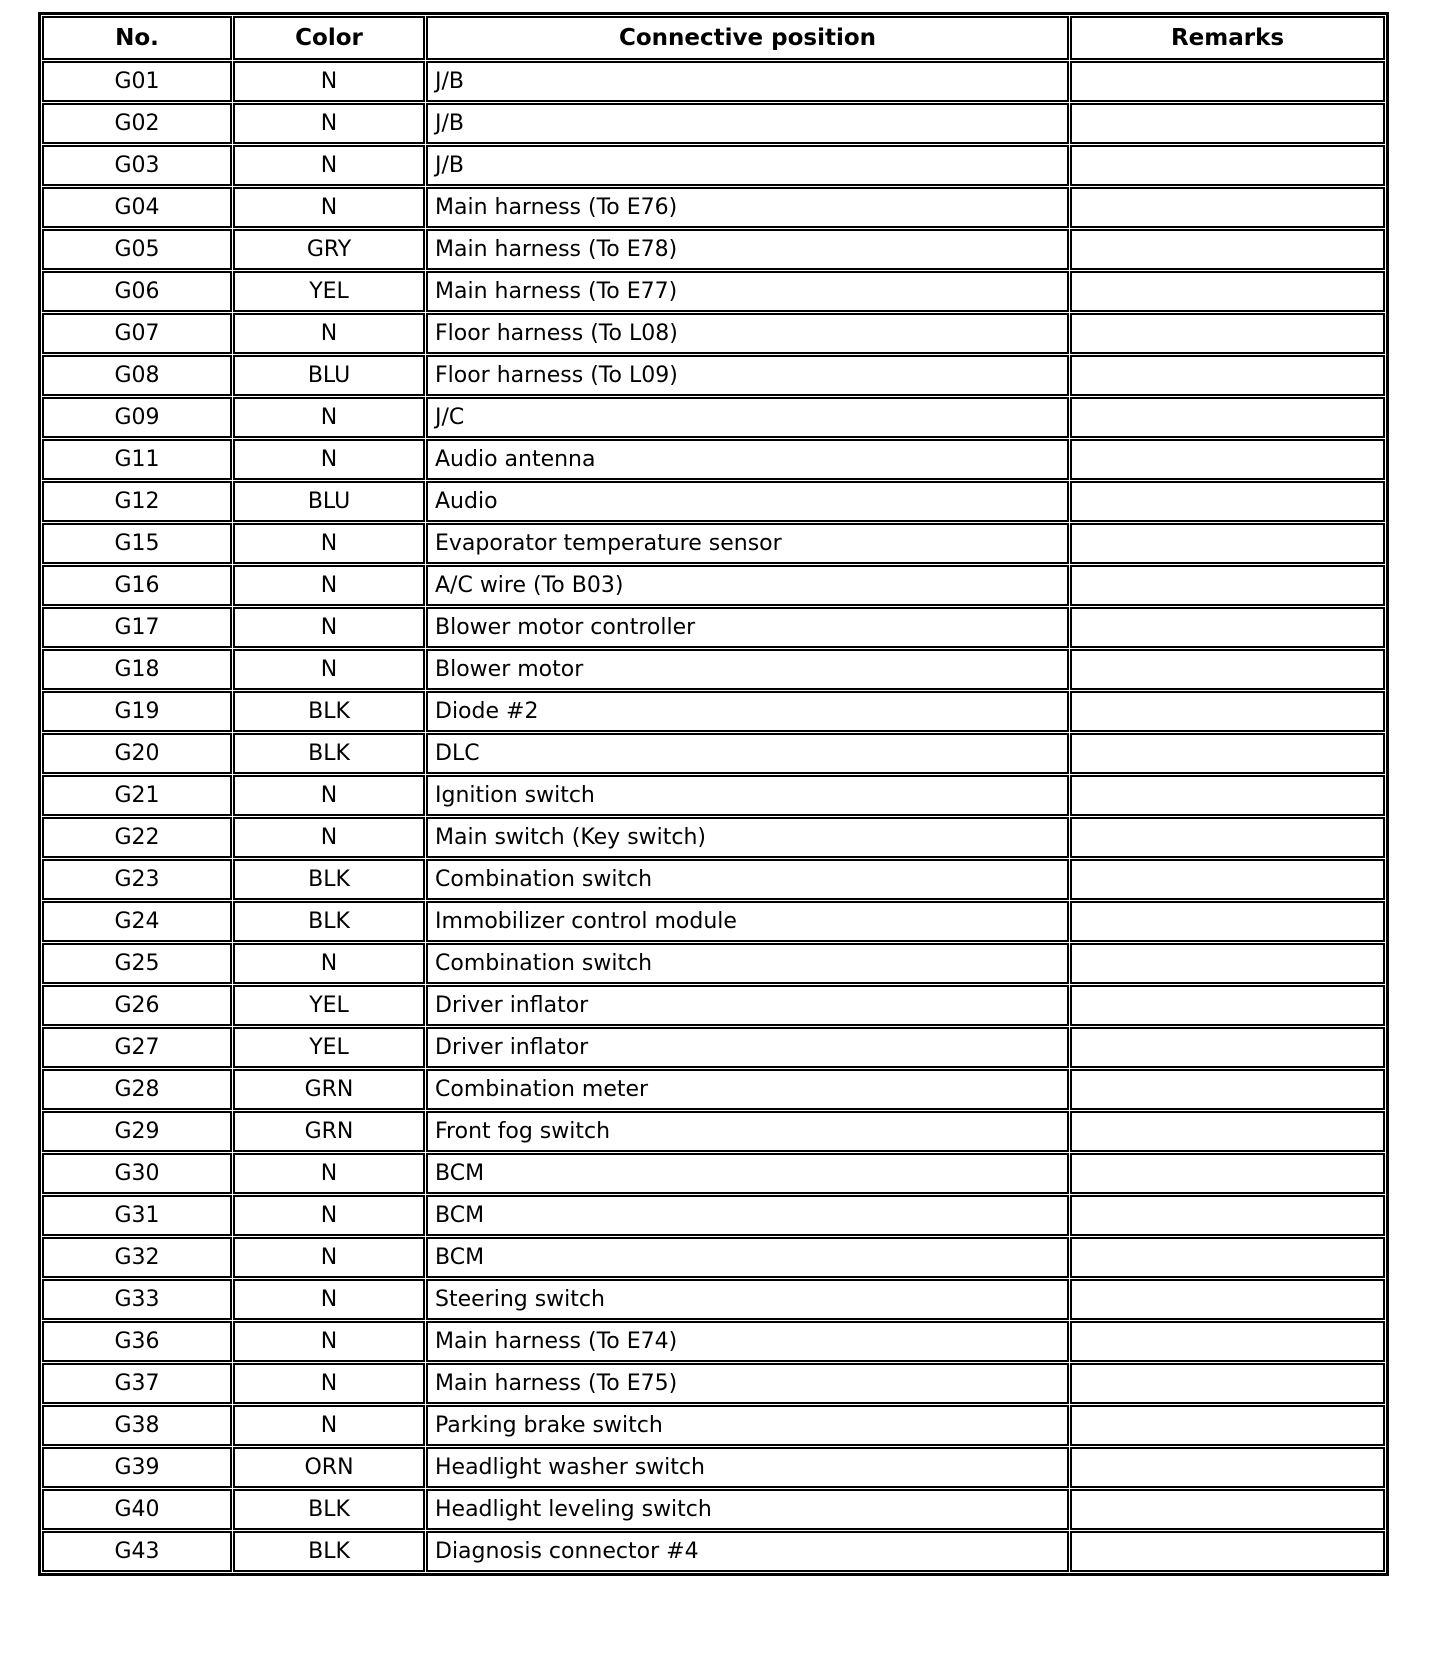 Image resolution: width=1456 pixels, height=1654 pixels. I want to click on row-position-cell: Audio, so click(747, 501).